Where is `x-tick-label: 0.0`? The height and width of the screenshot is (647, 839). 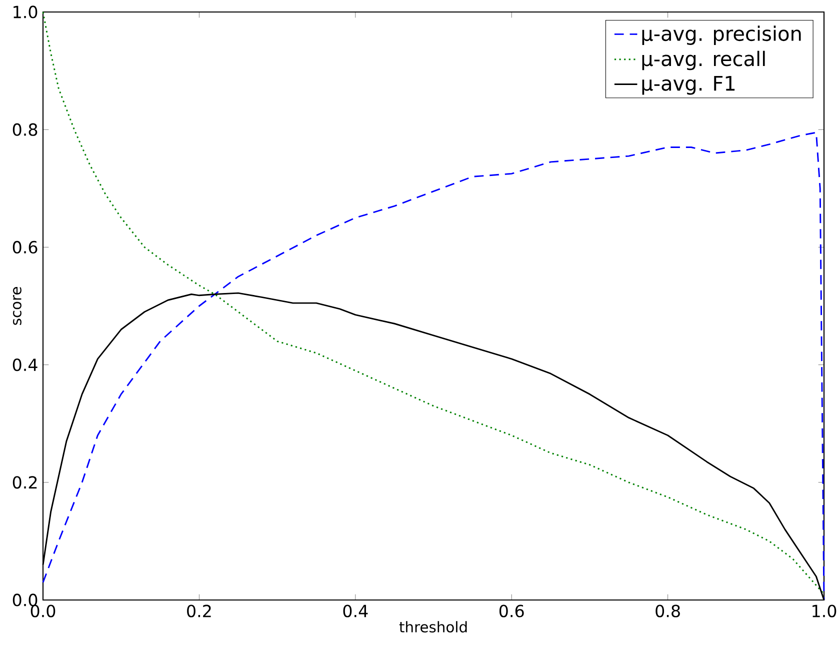
x-tick-label: 0.0 is located at coordinates (43, 611).